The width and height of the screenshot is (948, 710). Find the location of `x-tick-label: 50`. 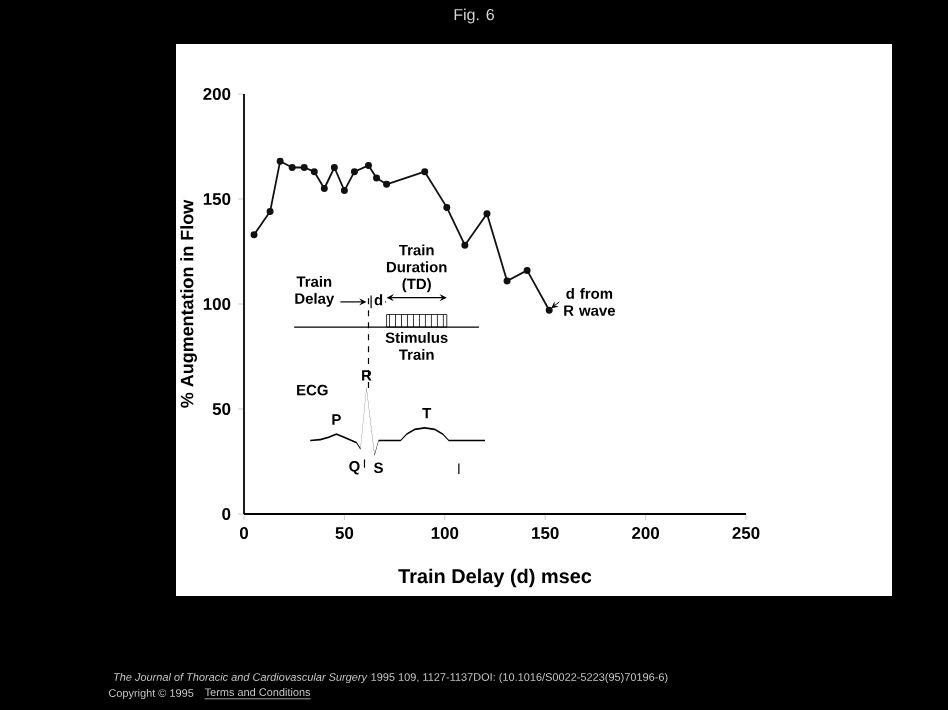

x-tick-label: 50 is located at coordinates (344, 533).